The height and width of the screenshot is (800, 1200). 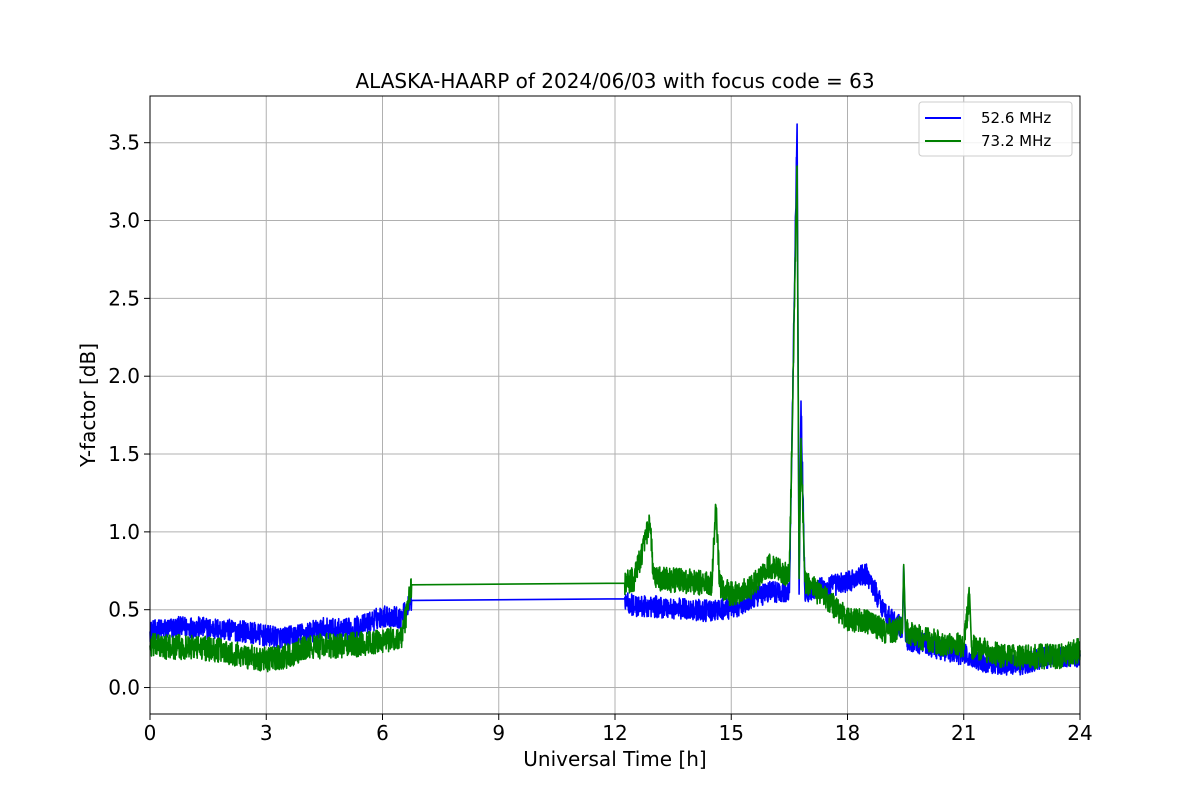 I want to click on x-tick-label: 18, so click(x=847, y=733).